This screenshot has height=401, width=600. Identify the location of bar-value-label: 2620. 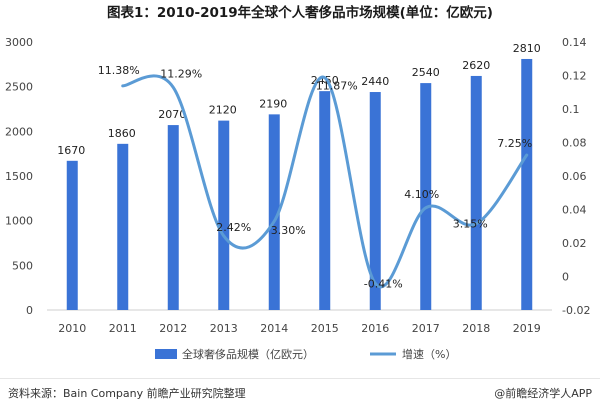
(476, 65).